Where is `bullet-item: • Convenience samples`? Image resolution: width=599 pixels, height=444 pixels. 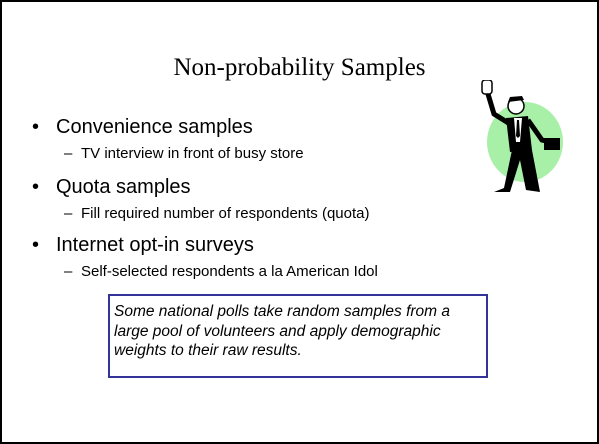
bullet-item: • Convenience samples is located at coordinates (142, 127).